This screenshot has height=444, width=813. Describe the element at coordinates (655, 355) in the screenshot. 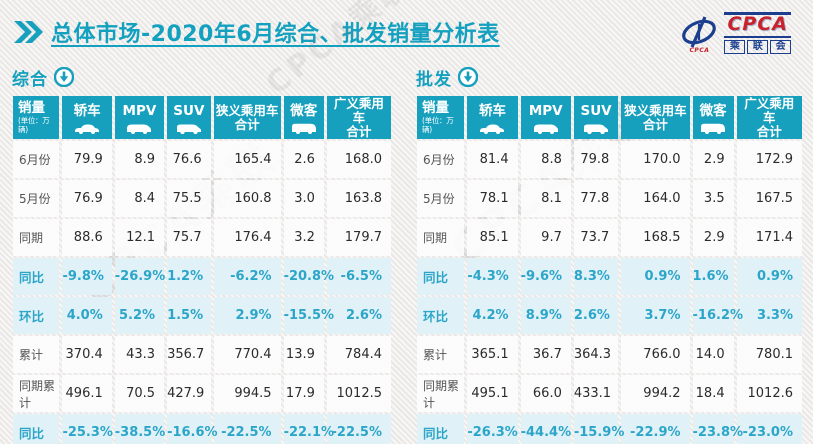

I see `cell-value: 766.0` at that location.